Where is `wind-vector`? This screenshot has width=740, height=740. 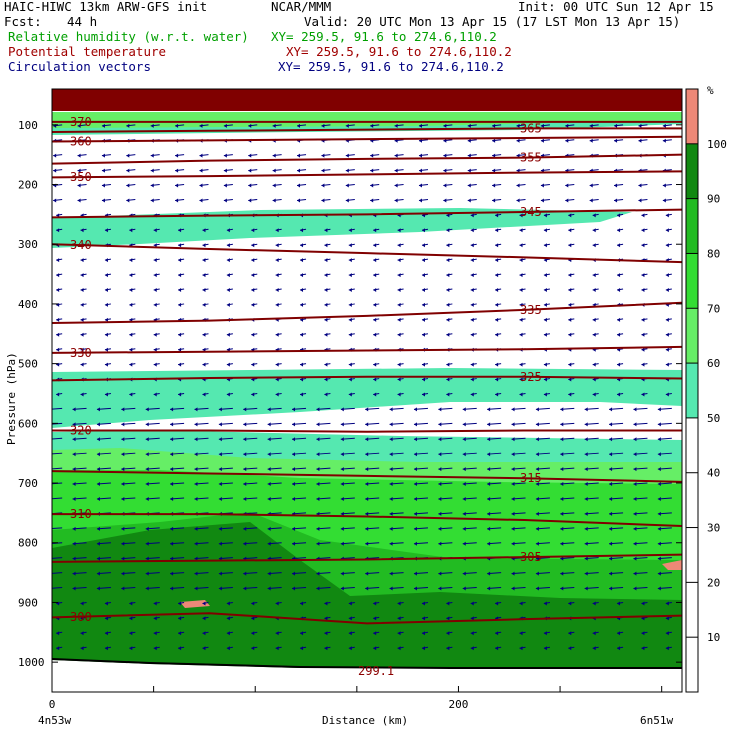
wind-vector is located at coordinates (57, 408).